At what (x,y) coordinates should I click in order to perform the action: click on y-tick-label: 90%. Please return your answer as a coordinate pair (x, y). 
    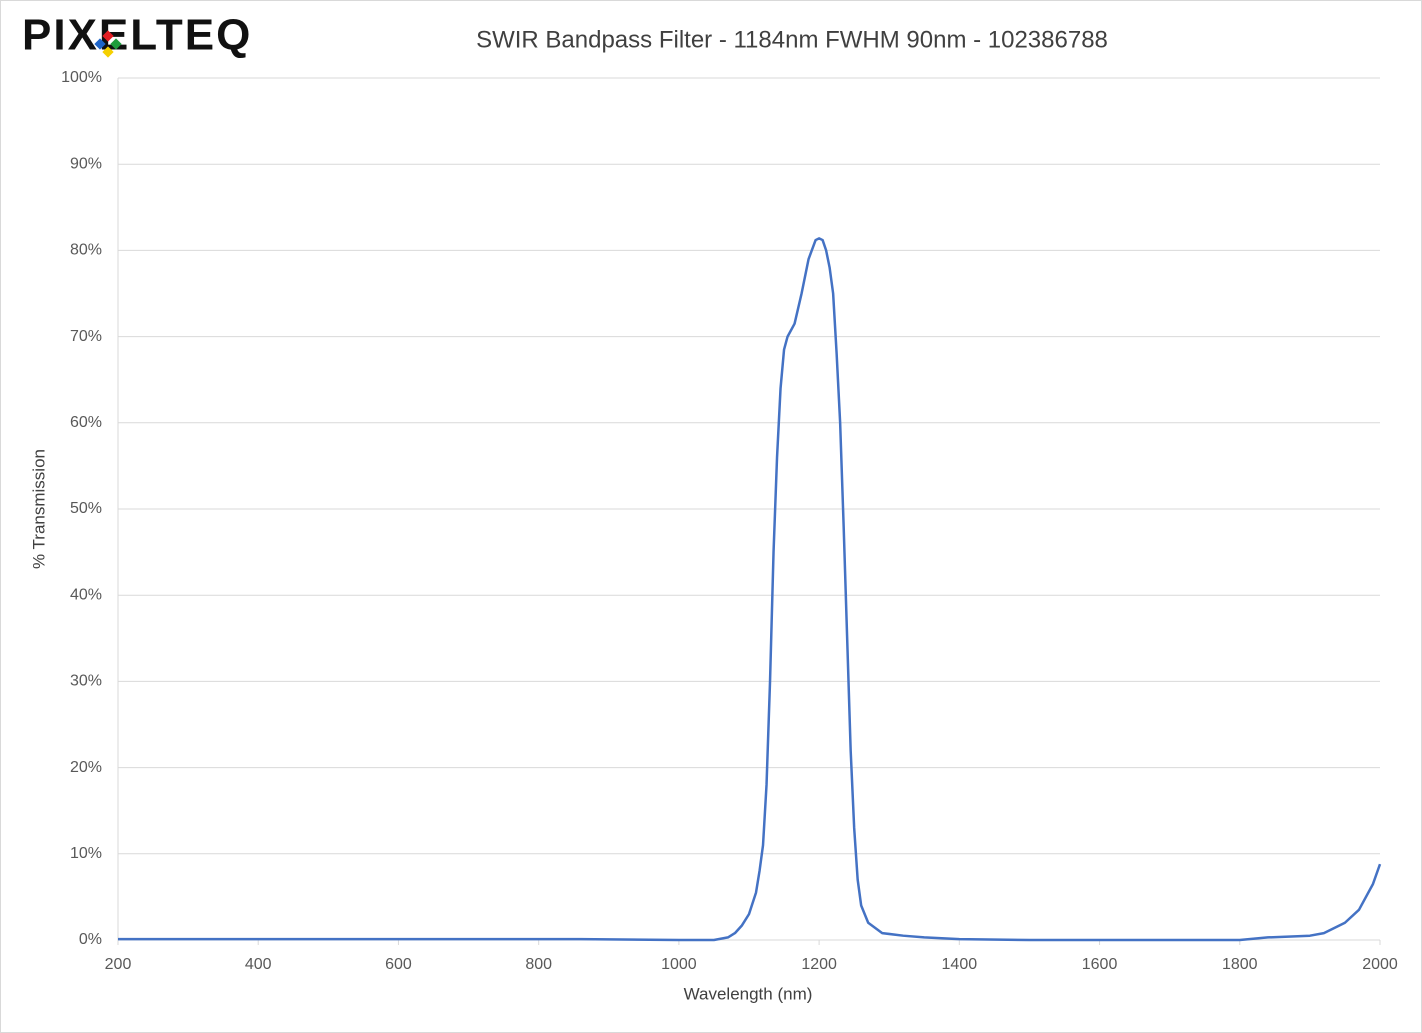
    Looking at the image, I should click on (86, 163).